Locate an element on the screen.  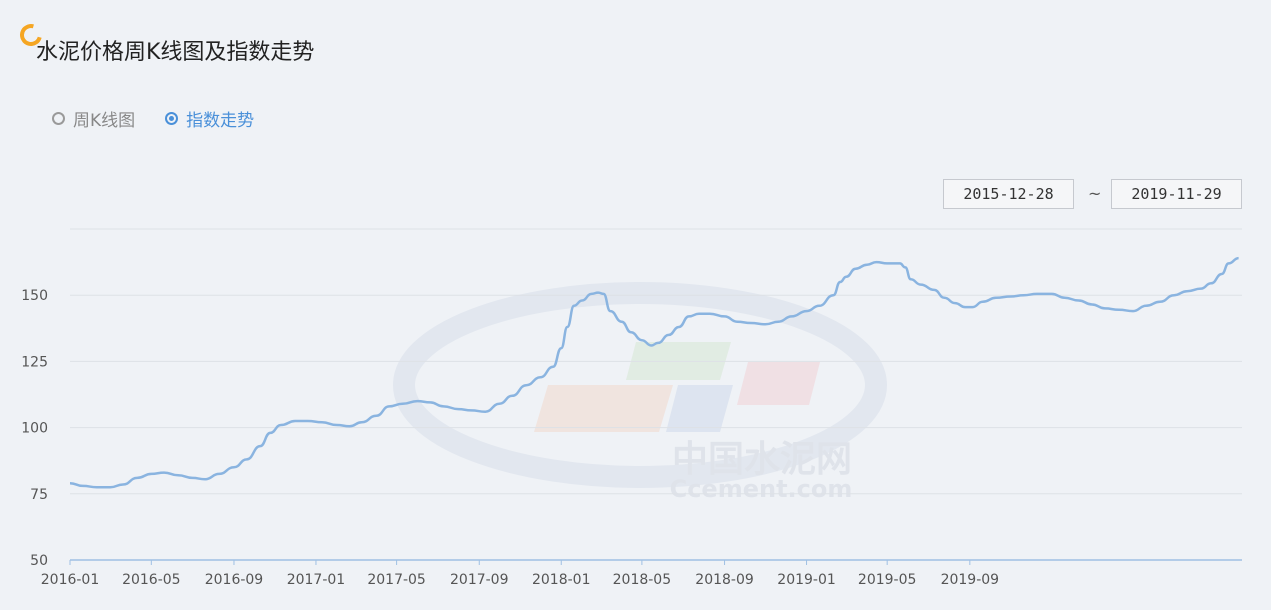
watermark-cn: 中国水泥网 is located at coordinates (762, 459).